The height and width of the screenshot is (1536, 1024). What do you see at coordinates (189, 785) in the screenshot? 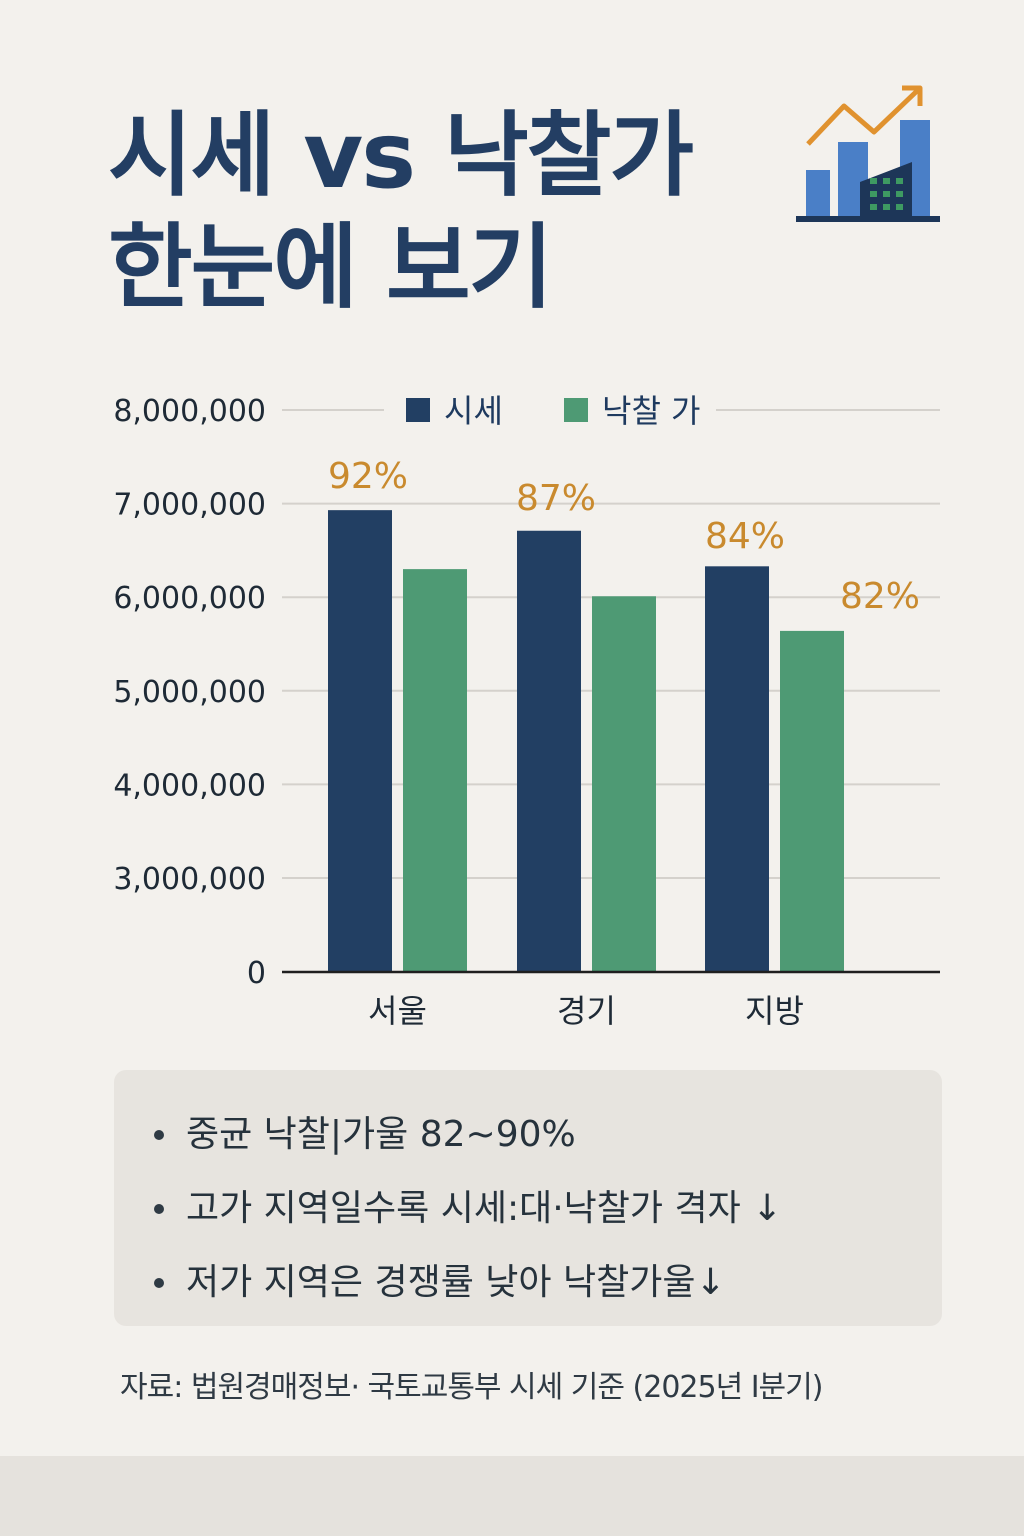
I see `y-tick-label: 4,000,000` at bounding box center [189, 785].